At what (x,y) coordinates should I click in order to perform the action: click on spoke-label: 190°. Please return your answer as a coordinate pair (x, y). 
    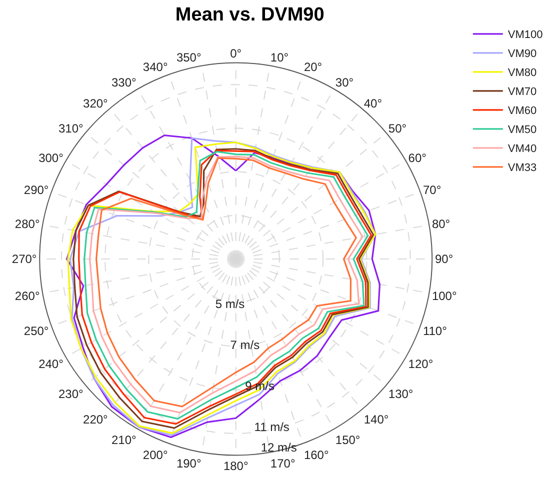
    Looking at the image, I should click on (189, 463).